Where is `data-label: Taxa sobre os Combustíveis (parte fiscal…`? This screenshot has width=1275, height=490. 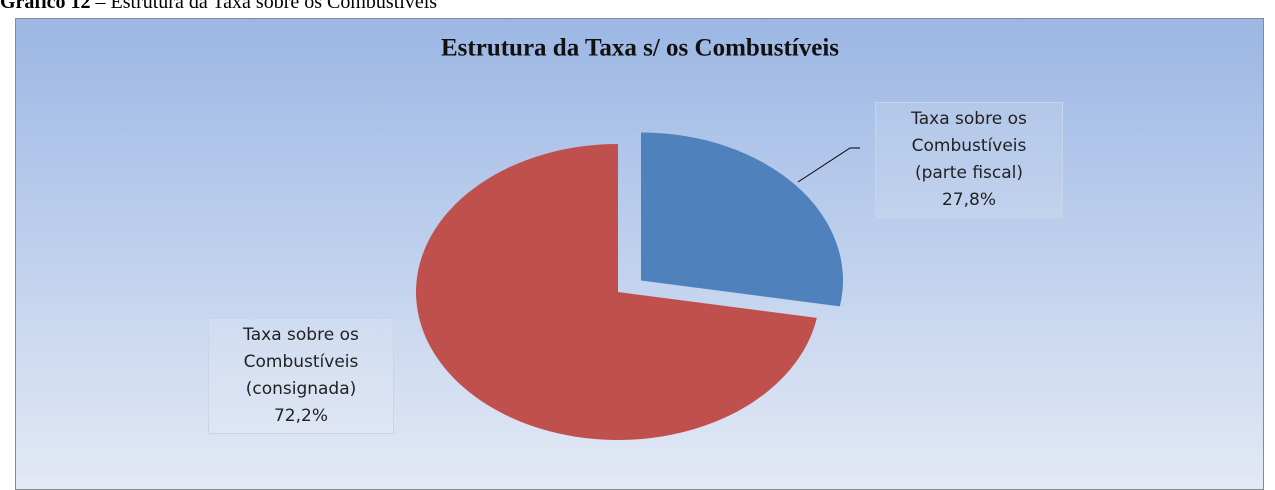 data-label: Taxa sobre os Combustíveis (parte fiscal… is located at coordinates (969, 160).